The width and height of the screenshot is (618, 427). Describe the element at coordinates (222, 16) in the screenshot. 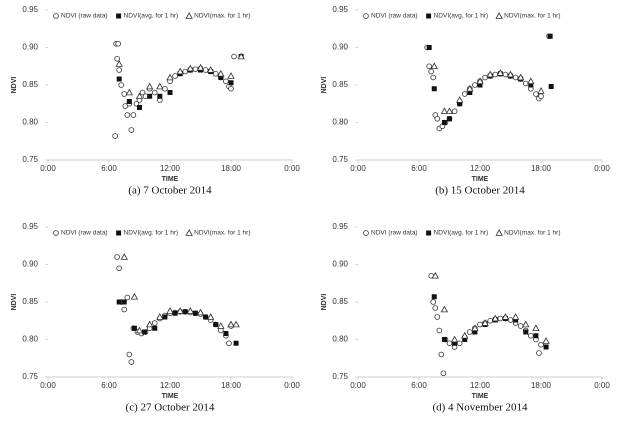

I see `legend-label: NDVI(max. for 1 hr)` at that location.